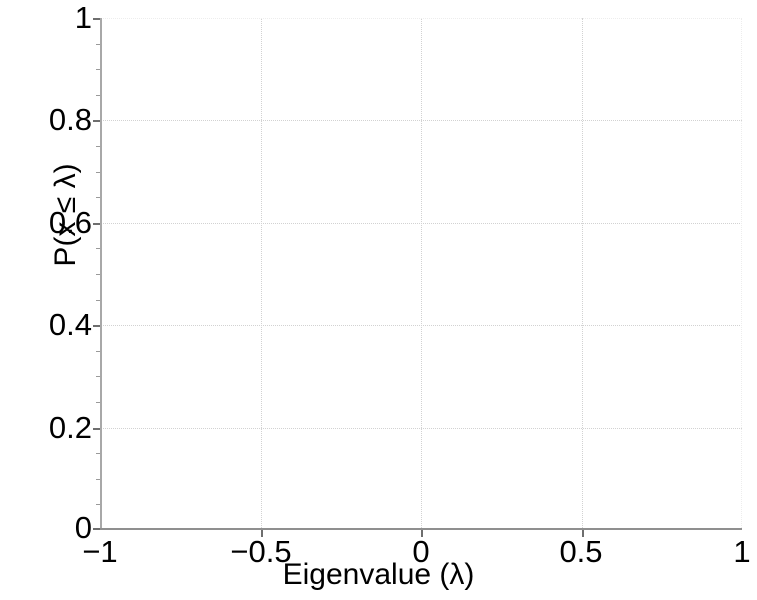 The height and width of the screenshot is (600, 757). What do you see at coordinates (261, 274) in the screenshot?
I see `gridline-vertical--0.5` at bounding box center [261, 274].